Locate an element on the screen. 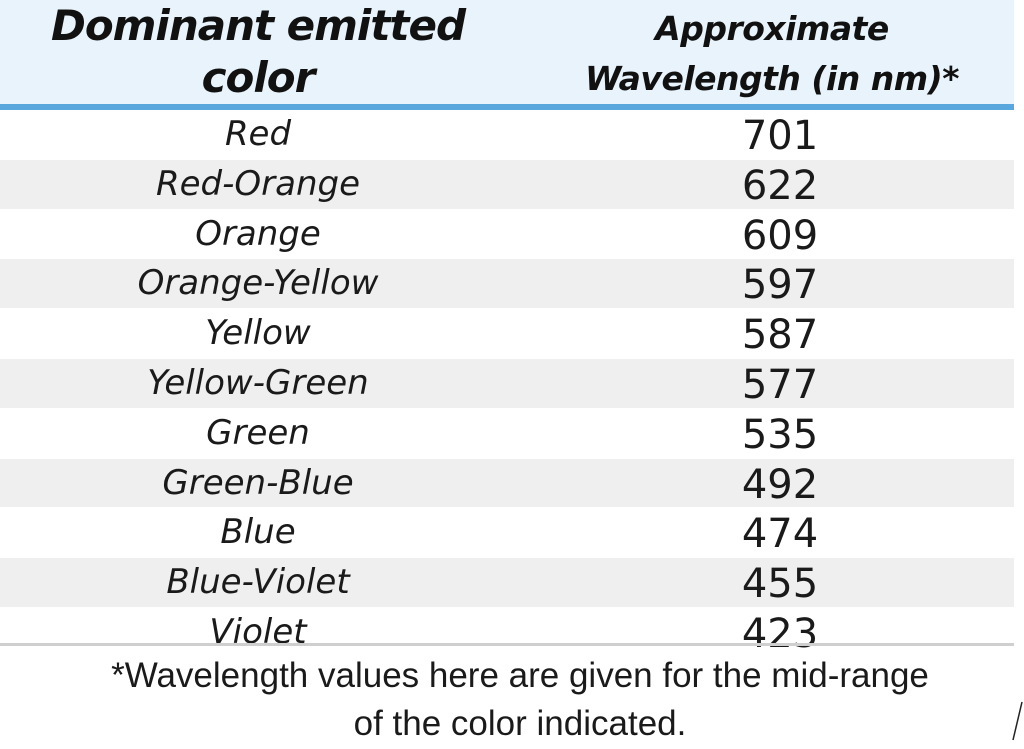 The height and width of the screenshot is (749, 1024). table-row: Red 701 is located at coordinates (507, 135).